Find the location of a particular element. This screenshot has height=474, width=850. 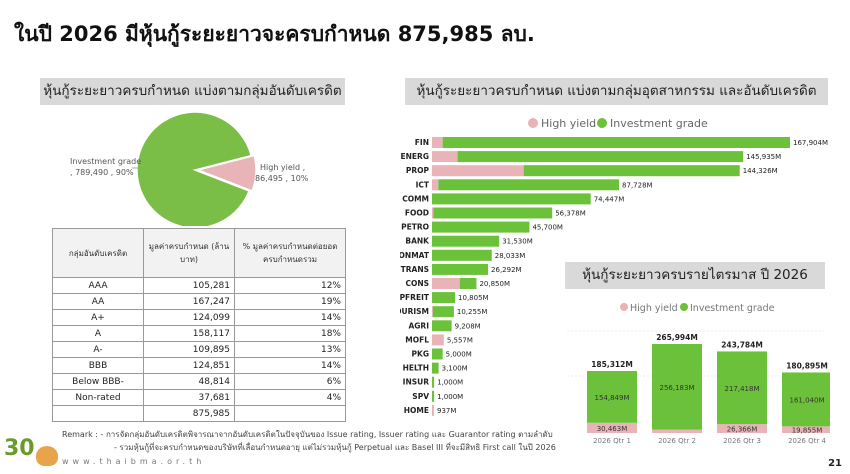

table-row: Non-rated 37,681 4% is located at coordinates (199, 397).